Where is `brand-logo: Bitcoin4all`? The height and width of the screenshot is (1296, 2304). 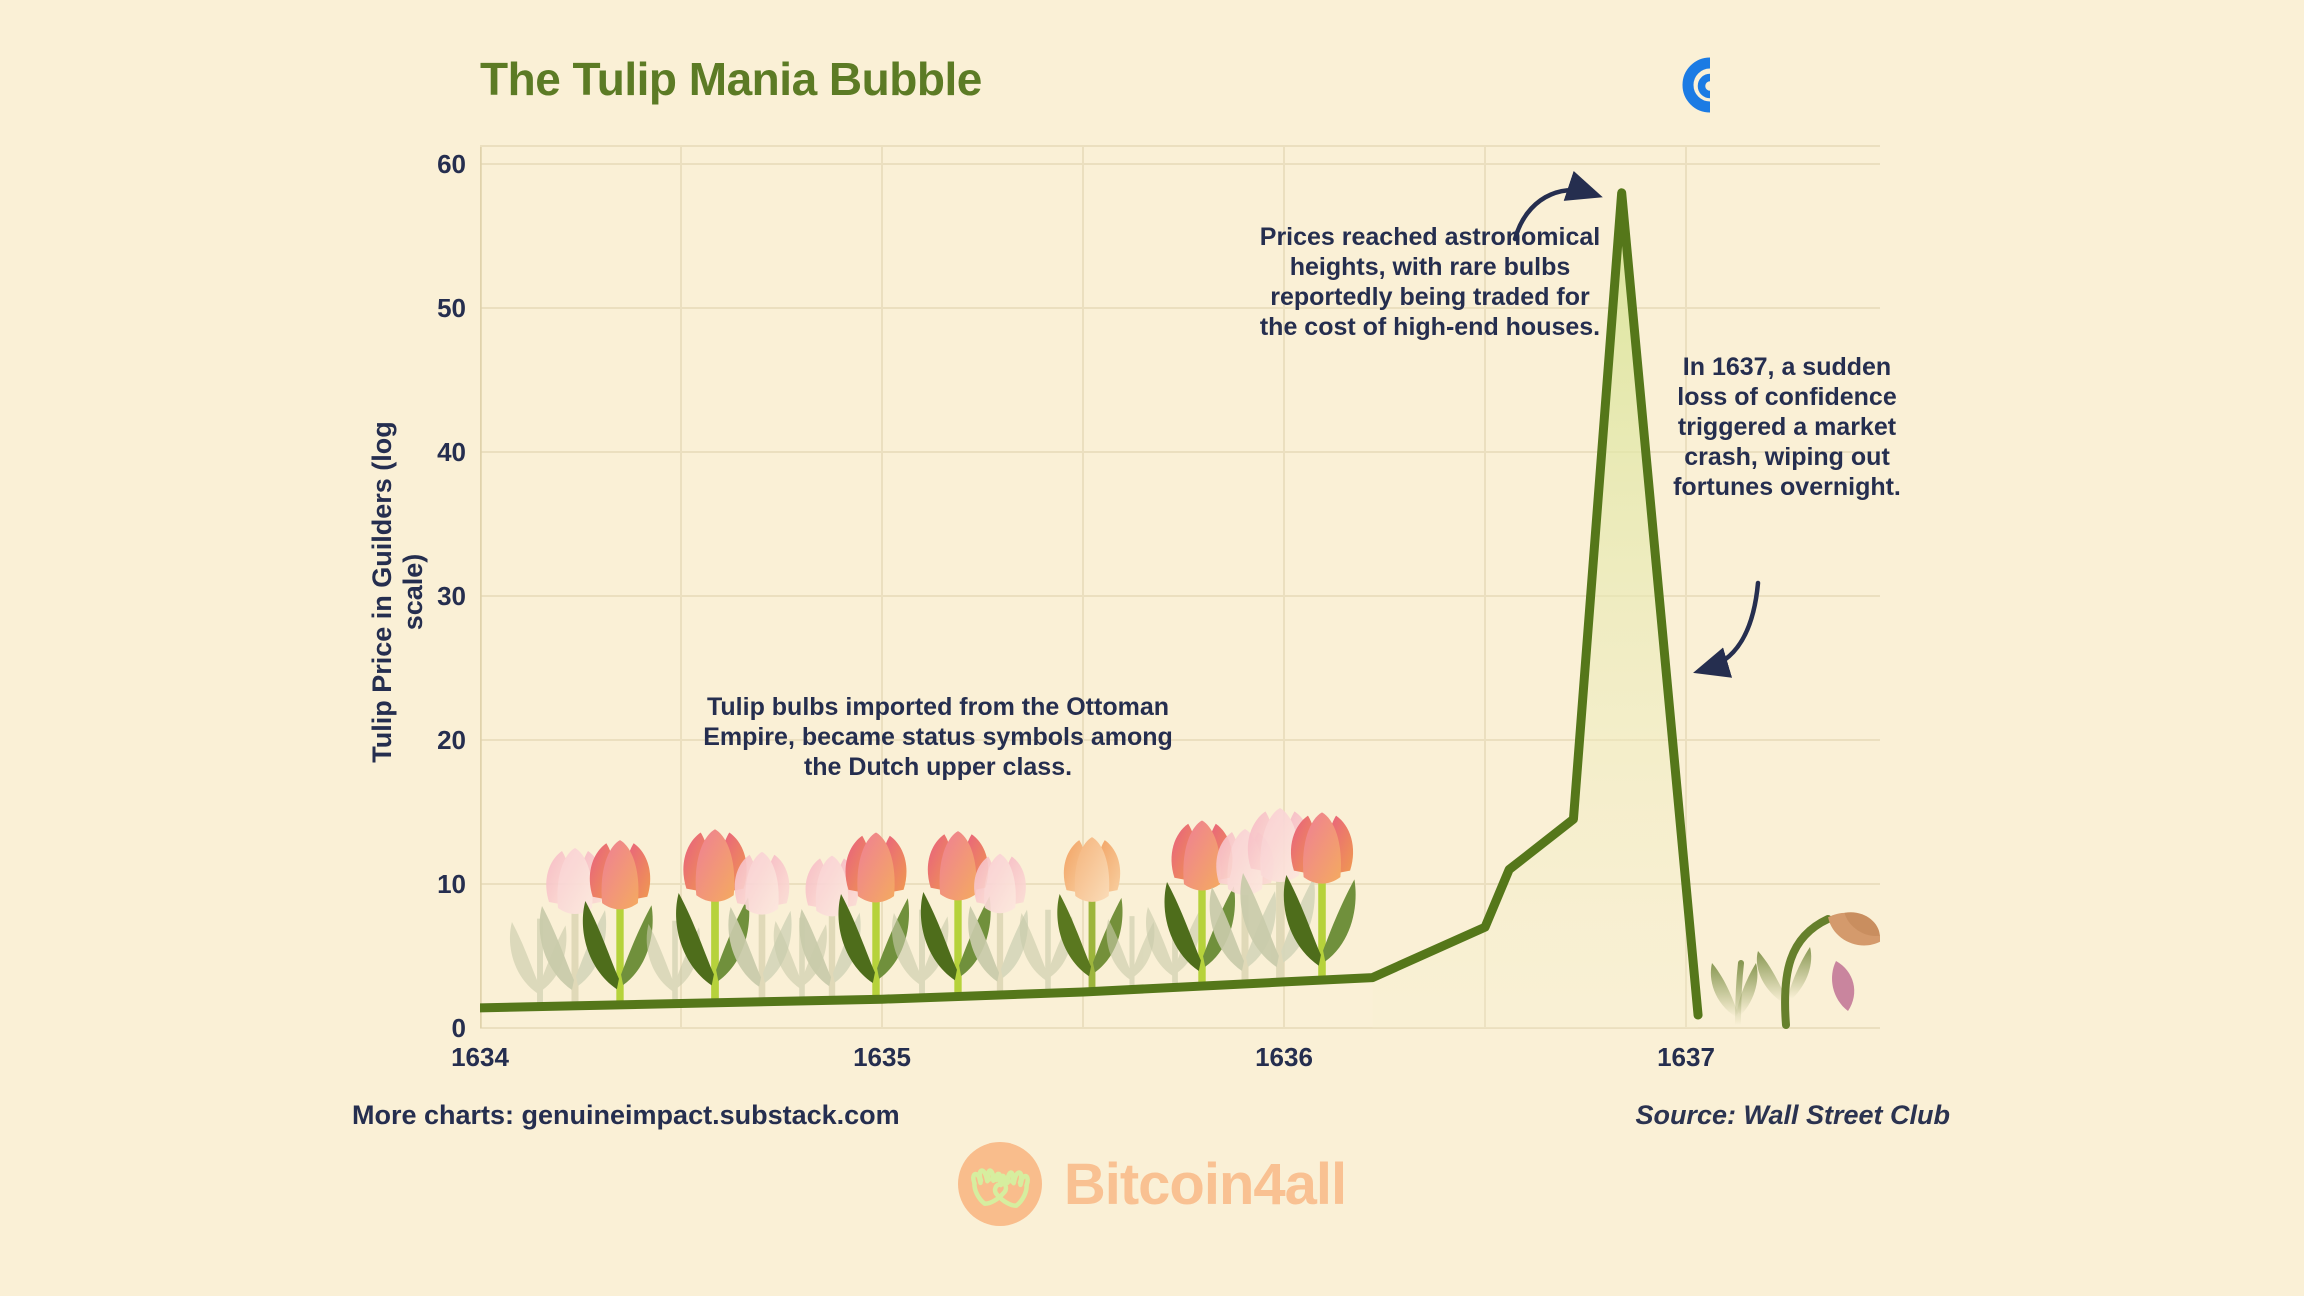
brand-logo: Bitcoin4all is located at coordinates (1152, 1184).